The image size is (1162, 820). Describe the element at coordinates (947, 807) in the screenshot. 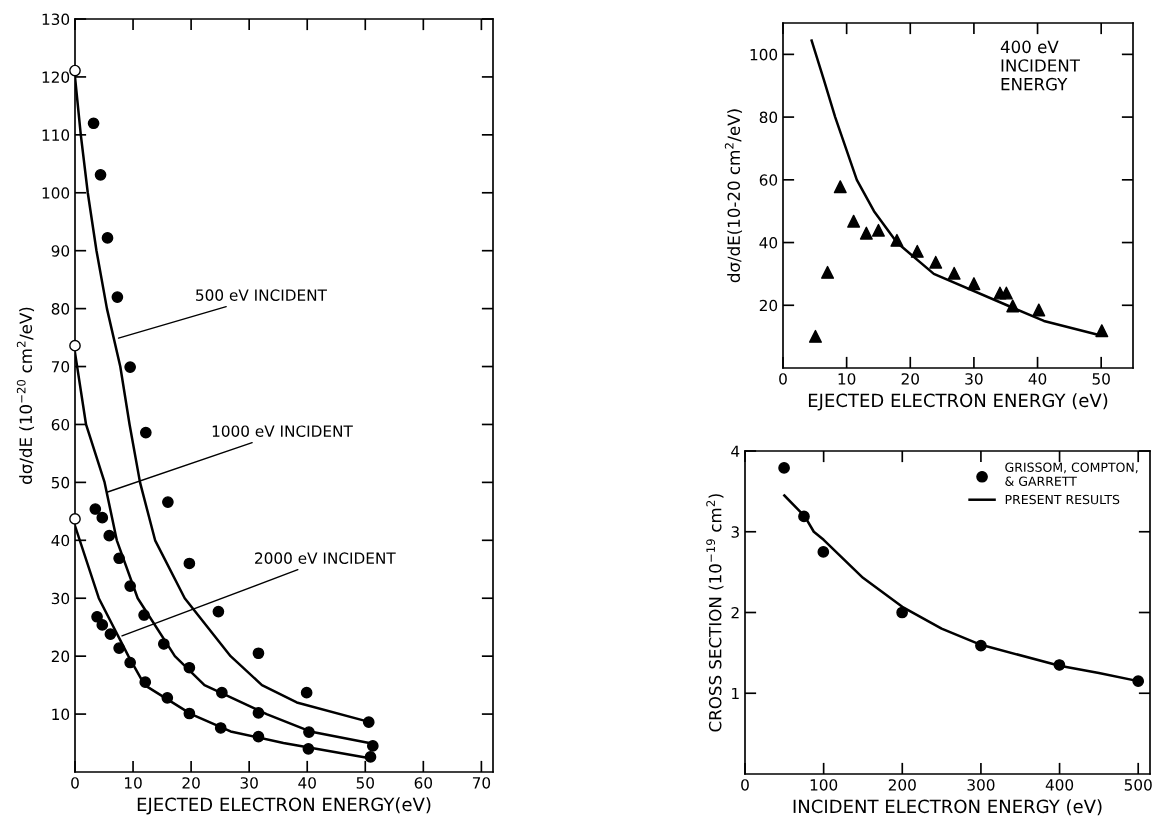

I see `x-axis-title: INCIDENT ELECTRON ENERGY (eV)` at that location.